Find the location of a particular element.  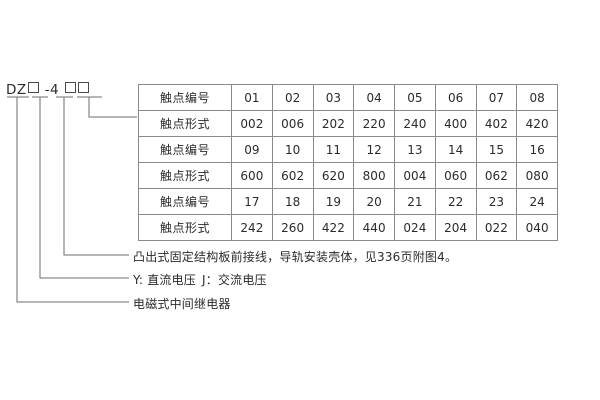

table-cell: 23 is located at coordinates (496, 201).